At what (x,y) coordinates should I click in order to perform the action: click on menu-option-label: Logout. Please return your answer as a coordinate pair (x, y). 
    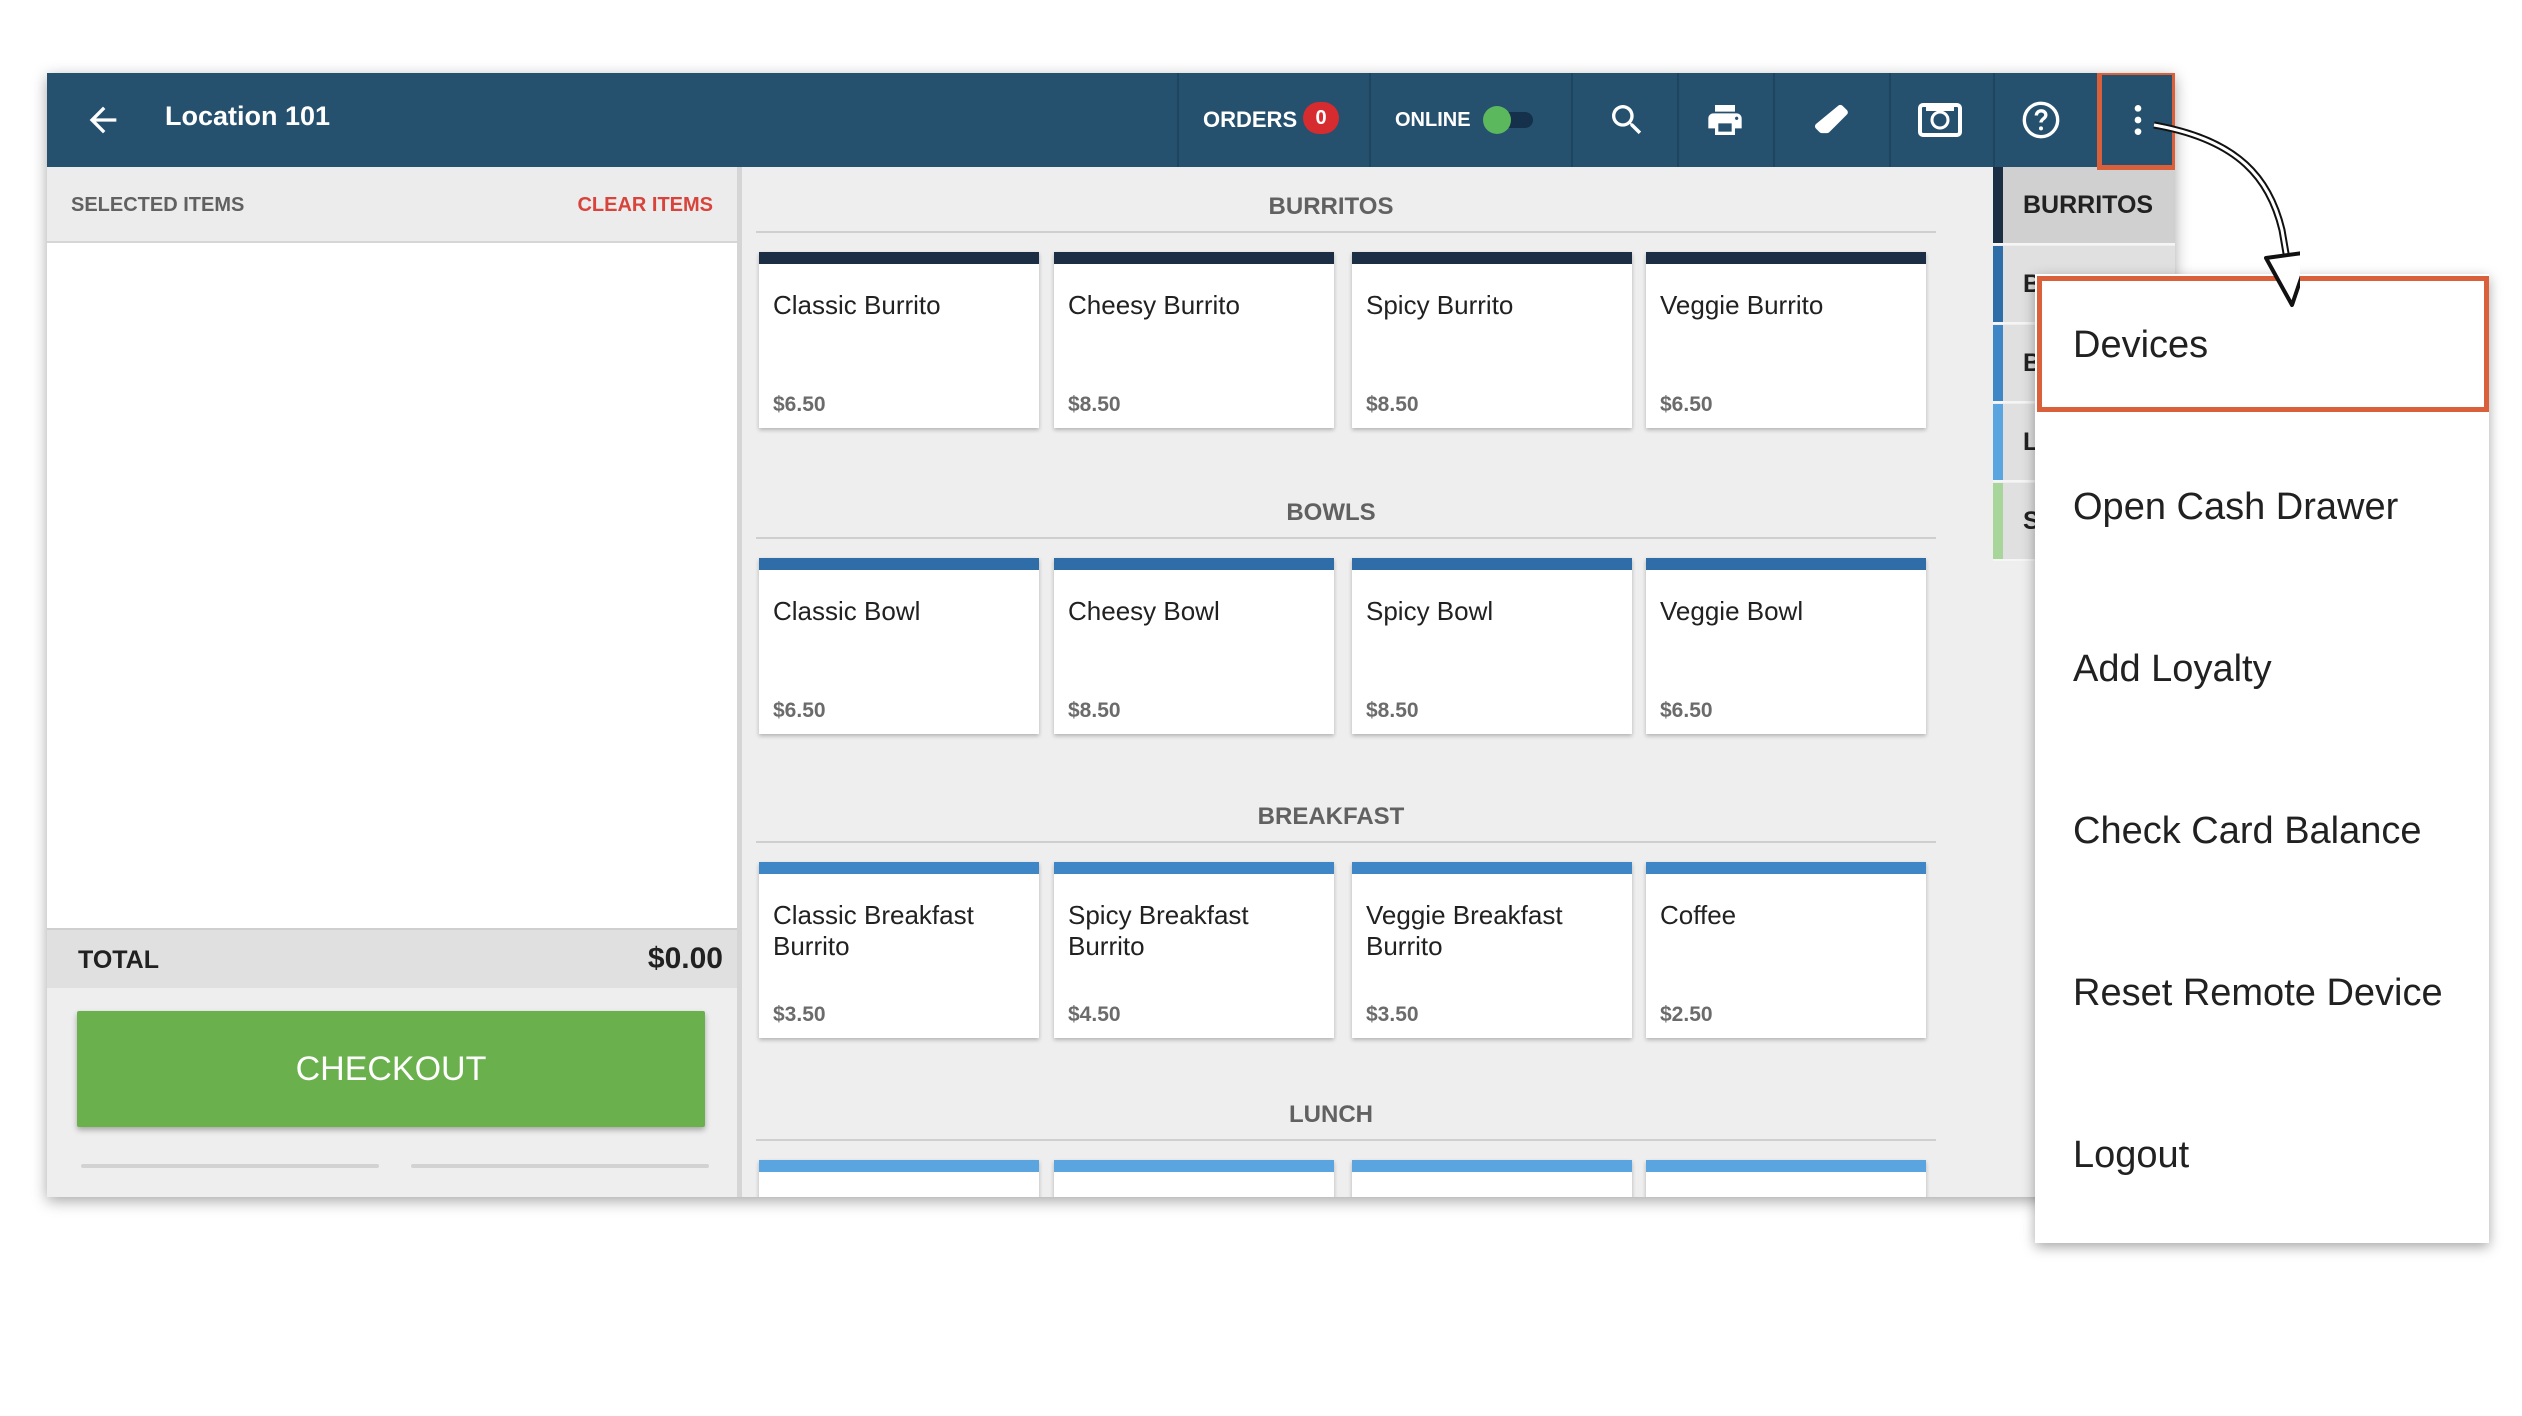
    Looking at the image, I should click on (2131, 1155).